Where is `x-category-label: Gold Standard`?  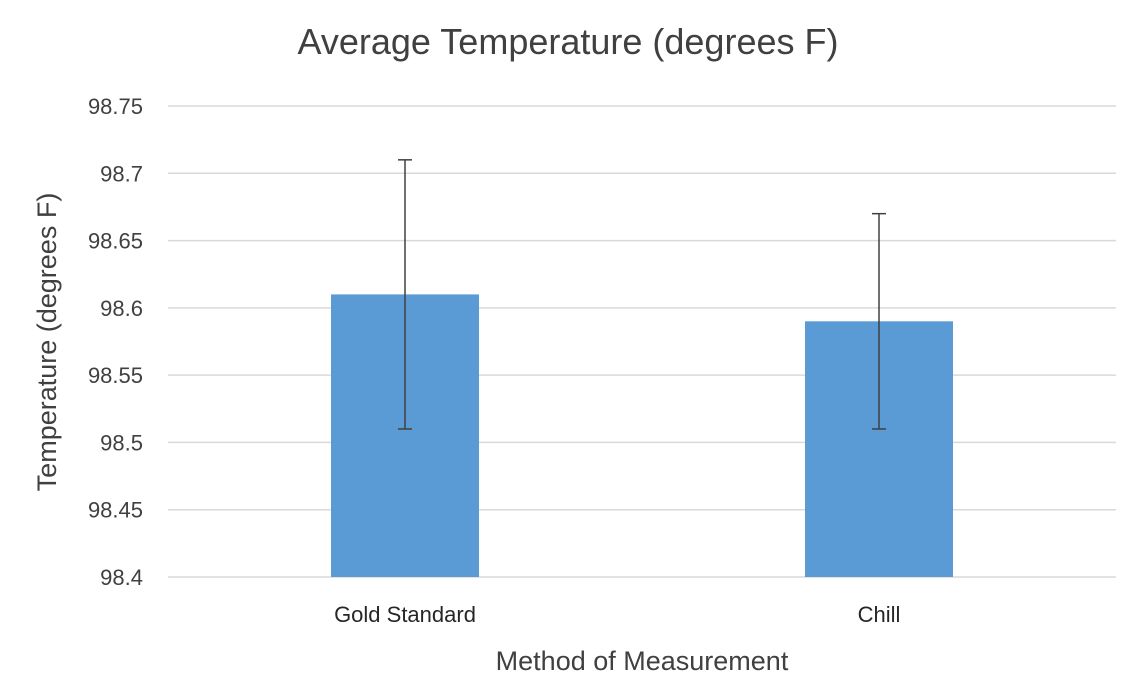
x-category-label: Gold Standard is located at coordinates (405, 614).